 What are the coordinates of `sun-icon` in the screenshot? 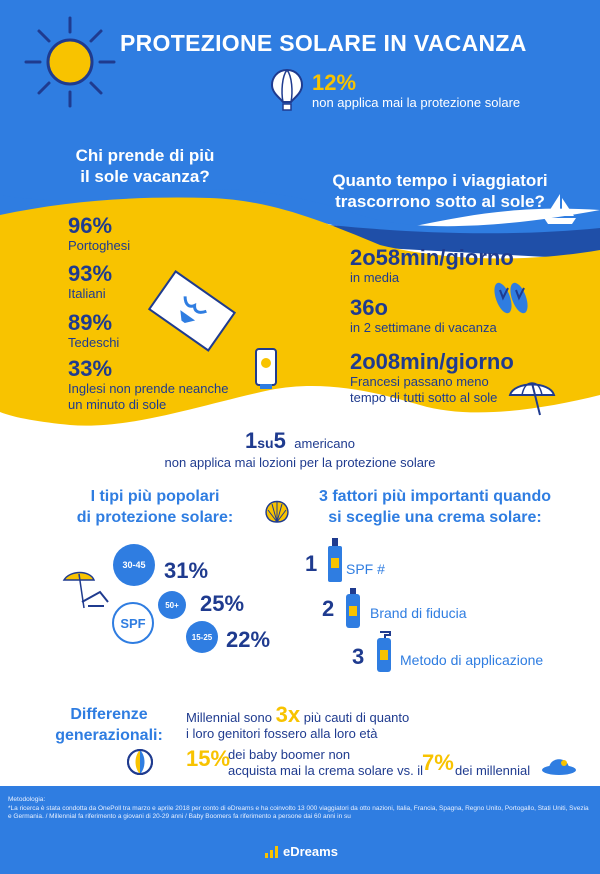 It's located at (70, 62).